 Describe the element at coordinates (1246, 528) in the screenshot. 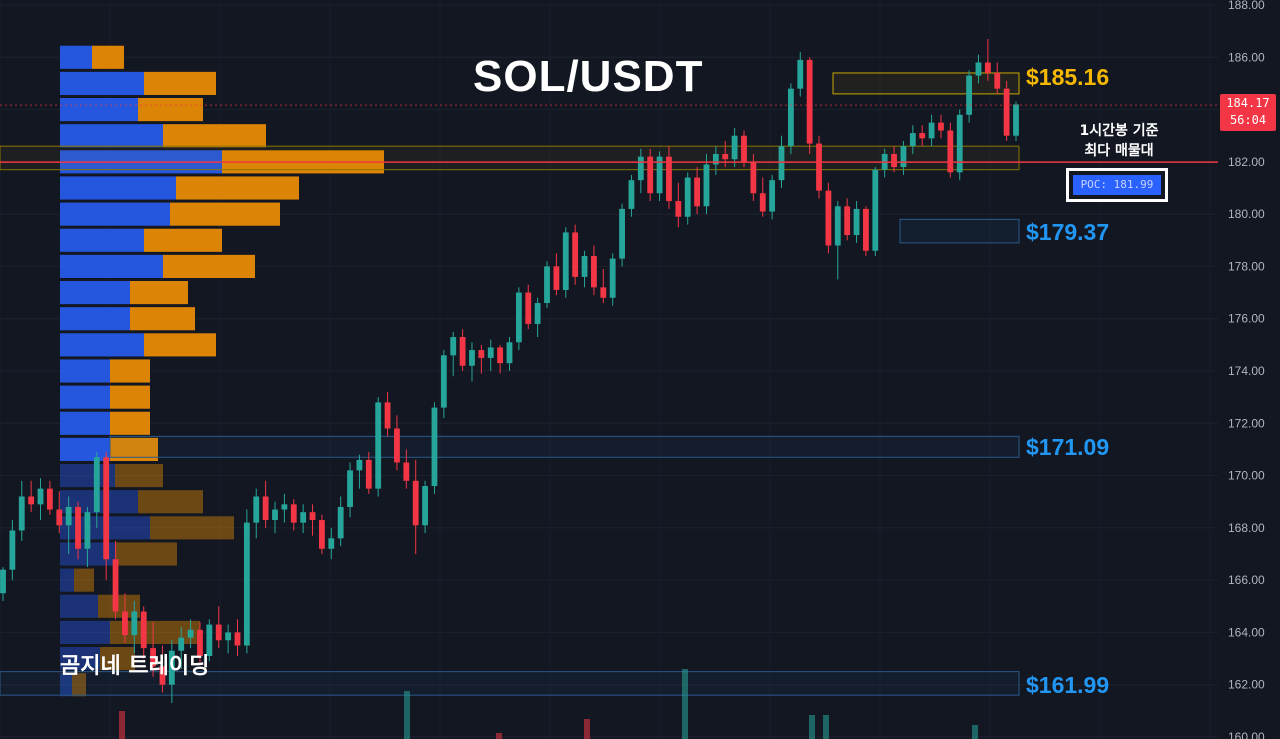

I see `y-tick-label: 168.00` at that location.